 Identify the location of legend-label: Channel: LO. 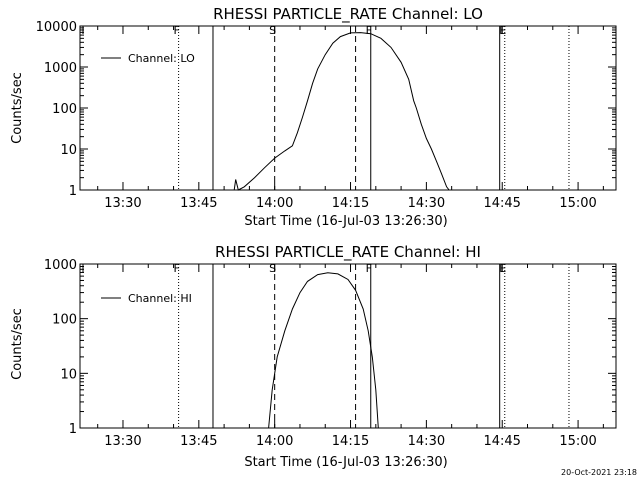
(161, 58).